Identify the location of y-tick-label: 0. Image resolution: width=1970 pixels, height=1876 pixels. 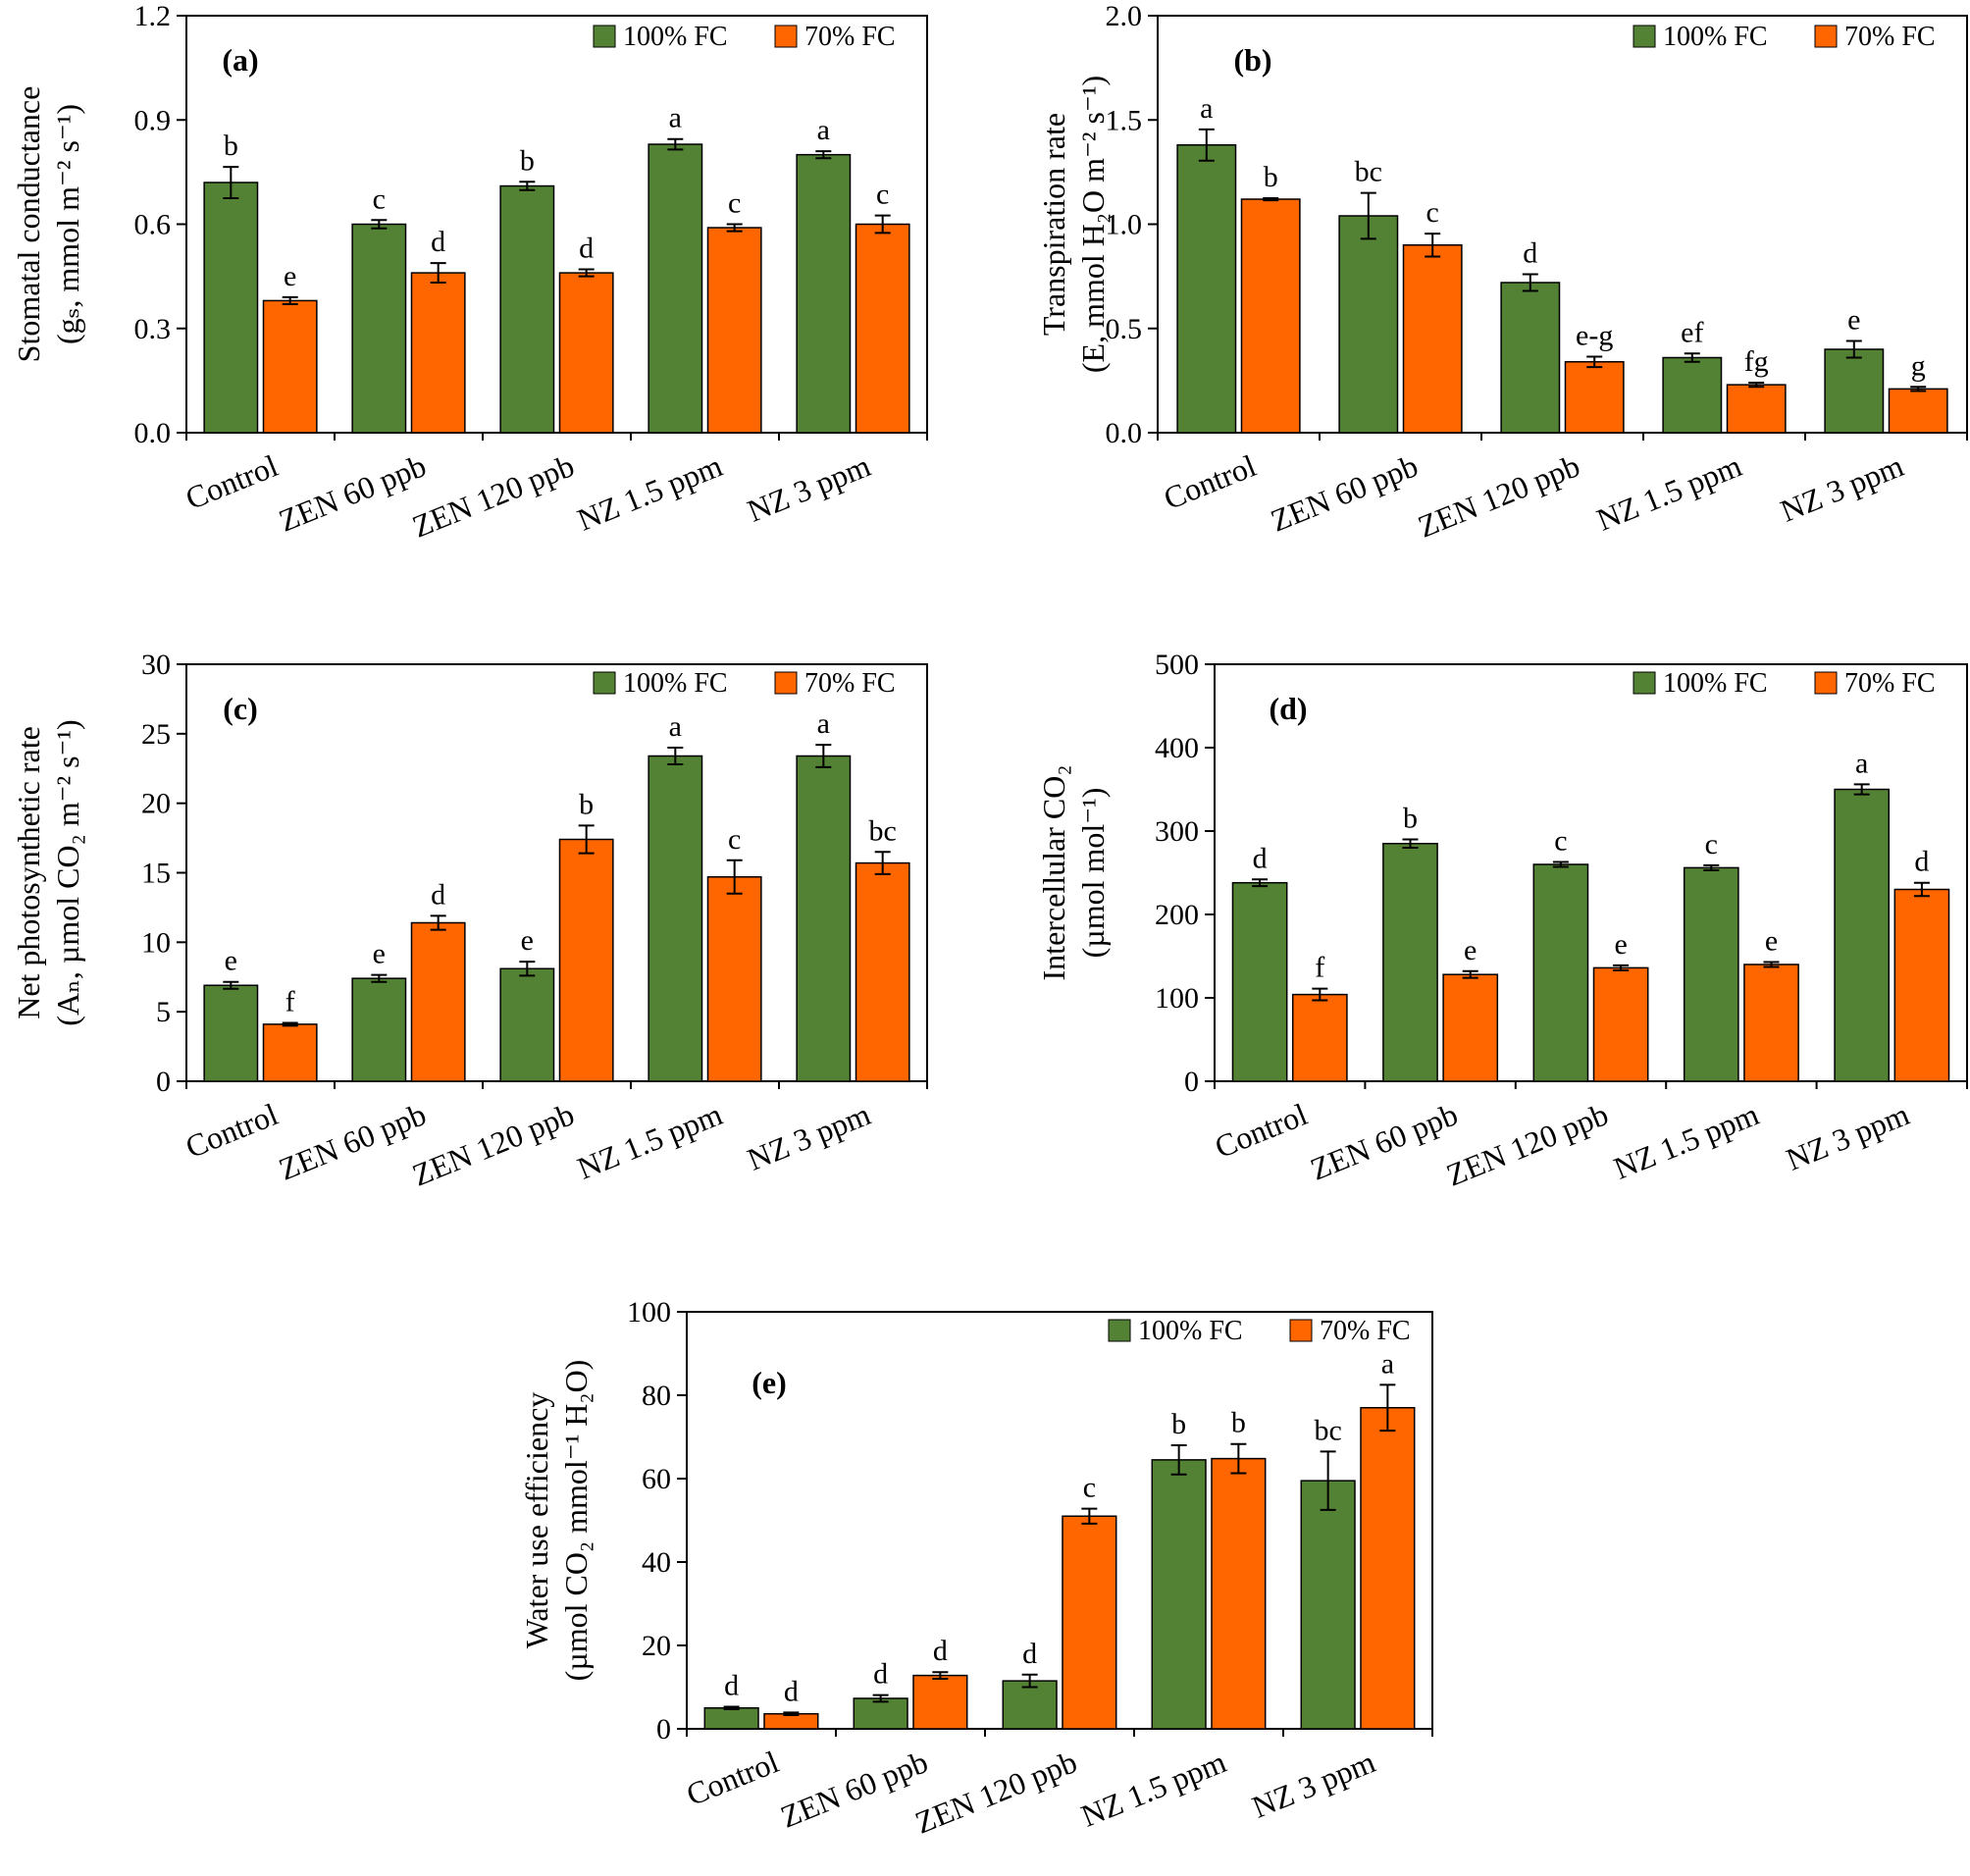
(663, 1729).